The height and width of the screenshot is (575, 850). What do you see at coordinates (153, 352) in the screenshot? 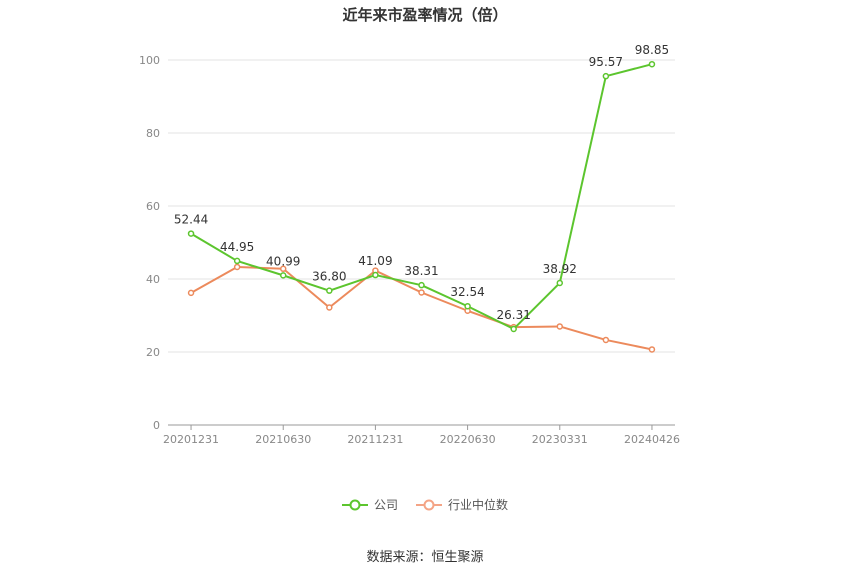
I see `y-tick-label-20: 20` at bounding box center [153, 352].